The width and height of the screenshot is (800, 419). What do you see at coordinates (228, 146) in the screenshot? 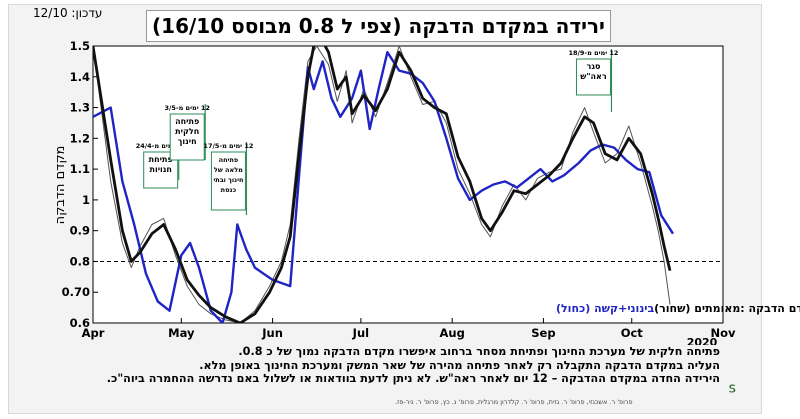
I see `annotation-date: 12 ימים מ-17/5` at bounding box center [228, 146].